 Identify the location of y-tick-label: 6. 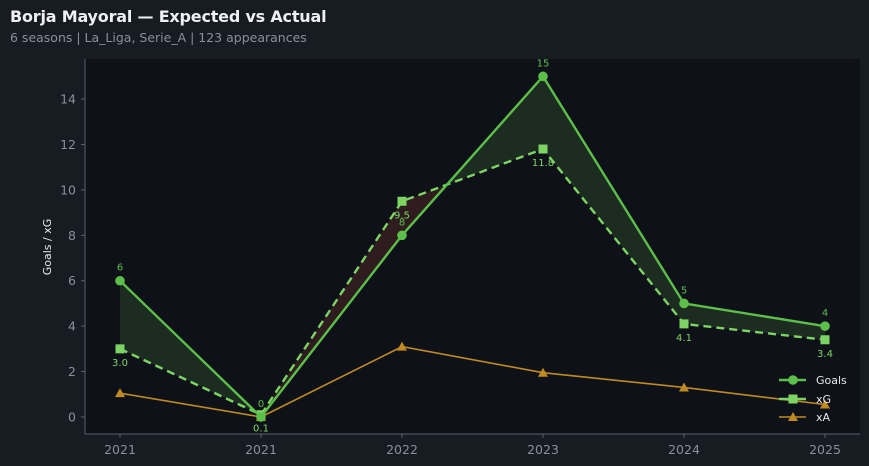
(72, 280).